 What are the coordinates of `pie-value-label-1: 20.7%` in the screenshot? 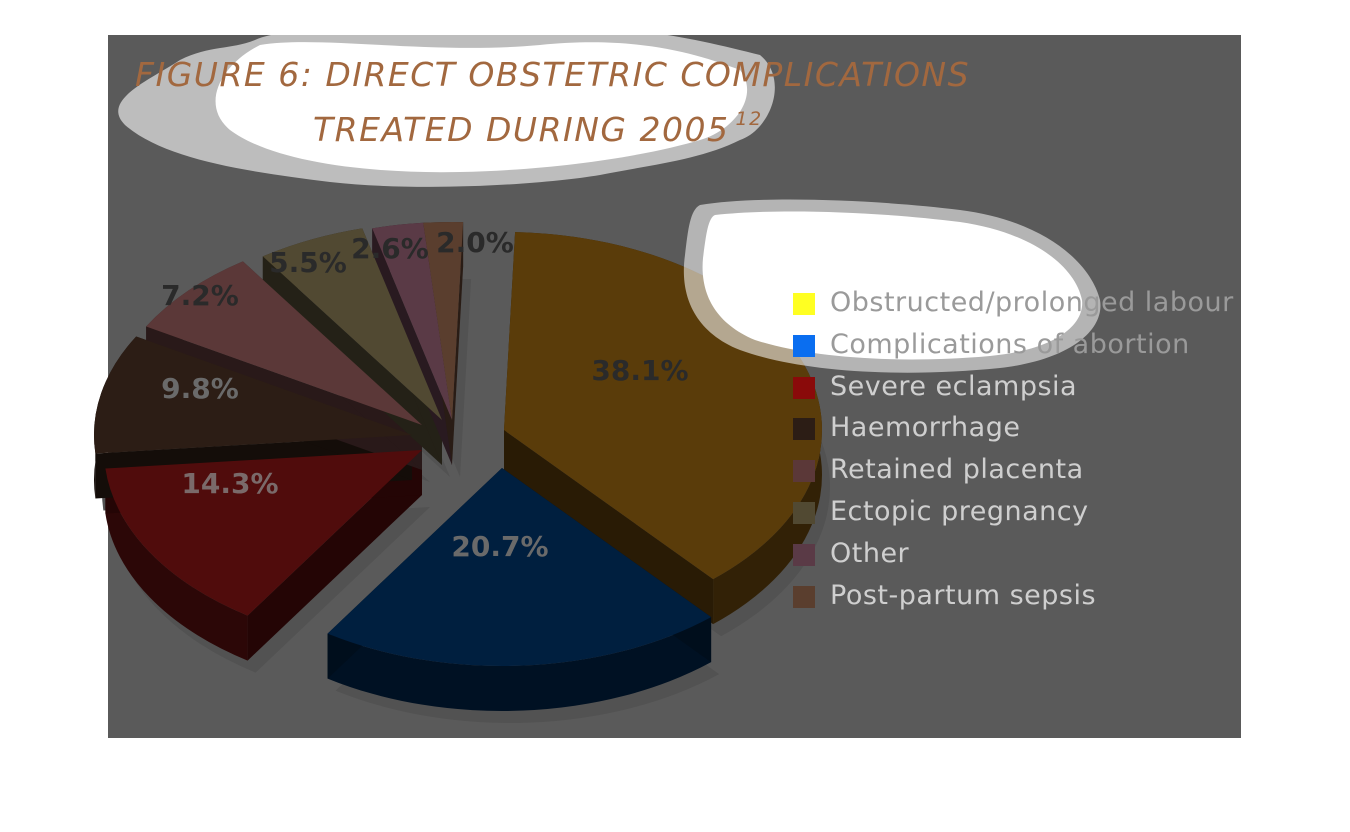 It's located at (499, 546).